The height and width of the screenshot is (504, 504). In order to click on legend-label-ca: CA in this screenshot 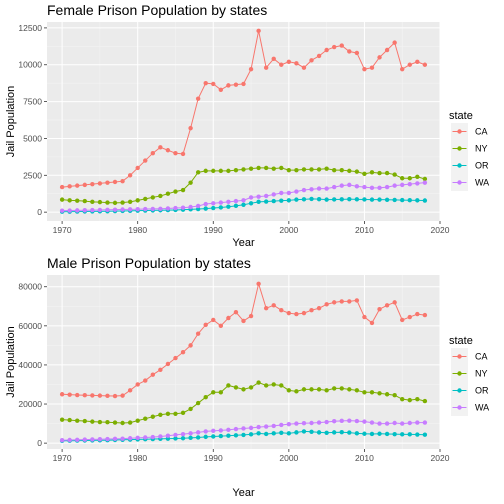, I will do `click(481, 357)`.